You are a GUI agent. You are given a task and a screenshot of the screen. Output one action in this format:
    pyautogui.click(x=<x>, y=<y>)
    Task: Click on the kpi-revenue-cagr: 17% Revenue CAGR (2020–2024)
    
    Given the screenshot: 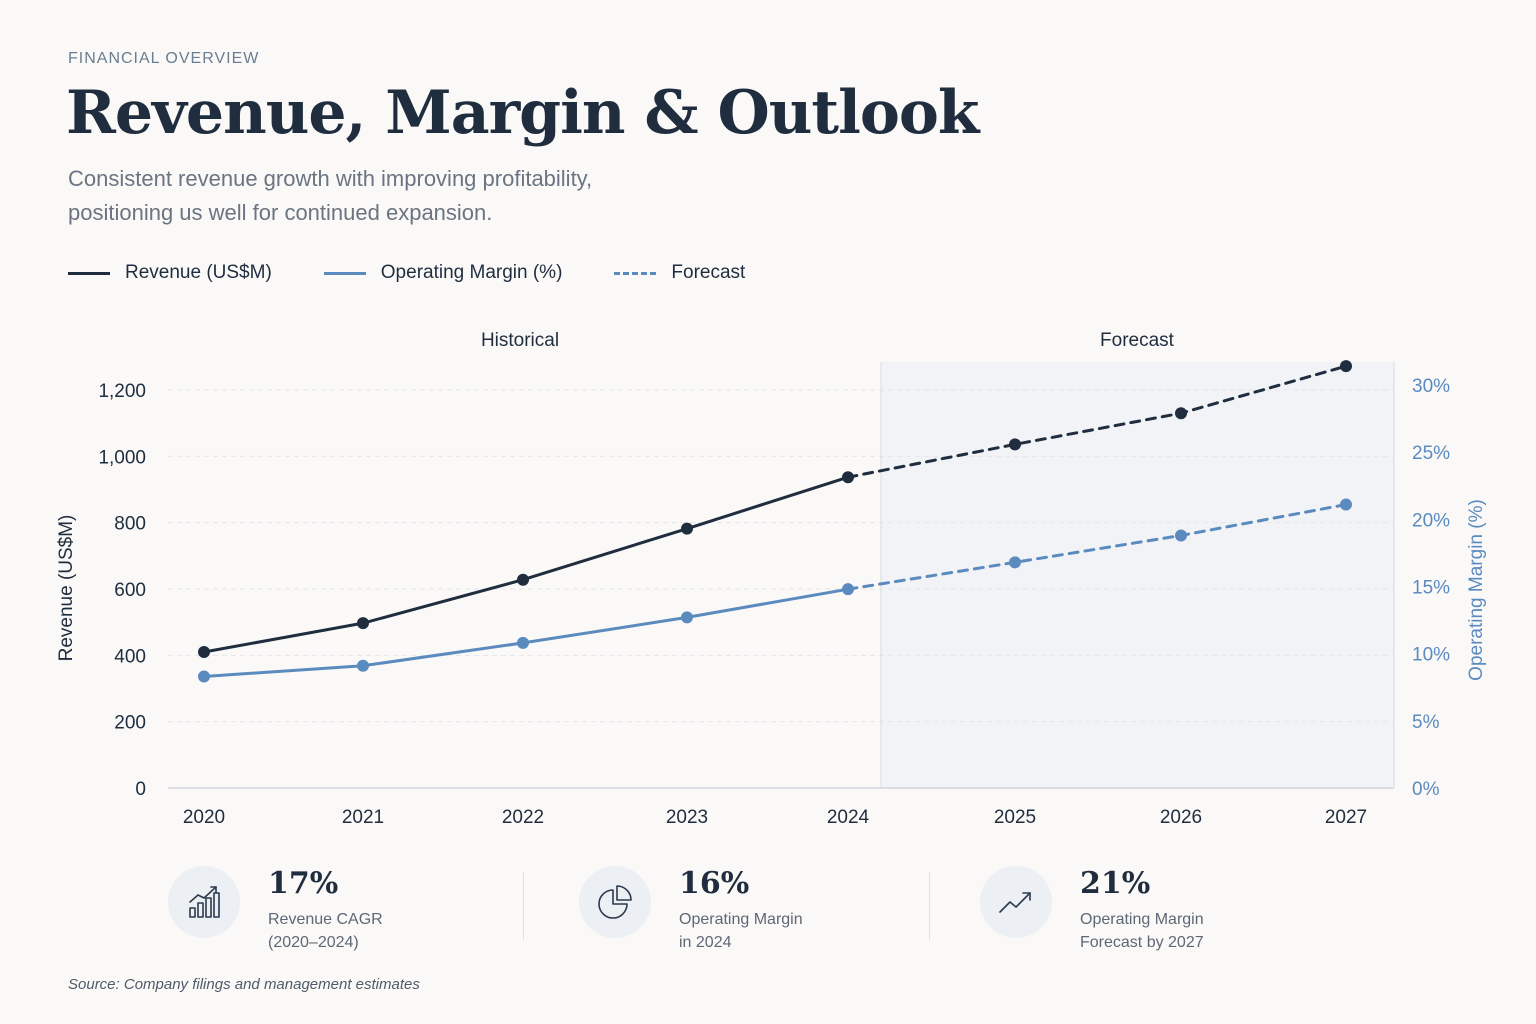 What is the action you would take?
    pyautogui.click(x=275, y=910)
    